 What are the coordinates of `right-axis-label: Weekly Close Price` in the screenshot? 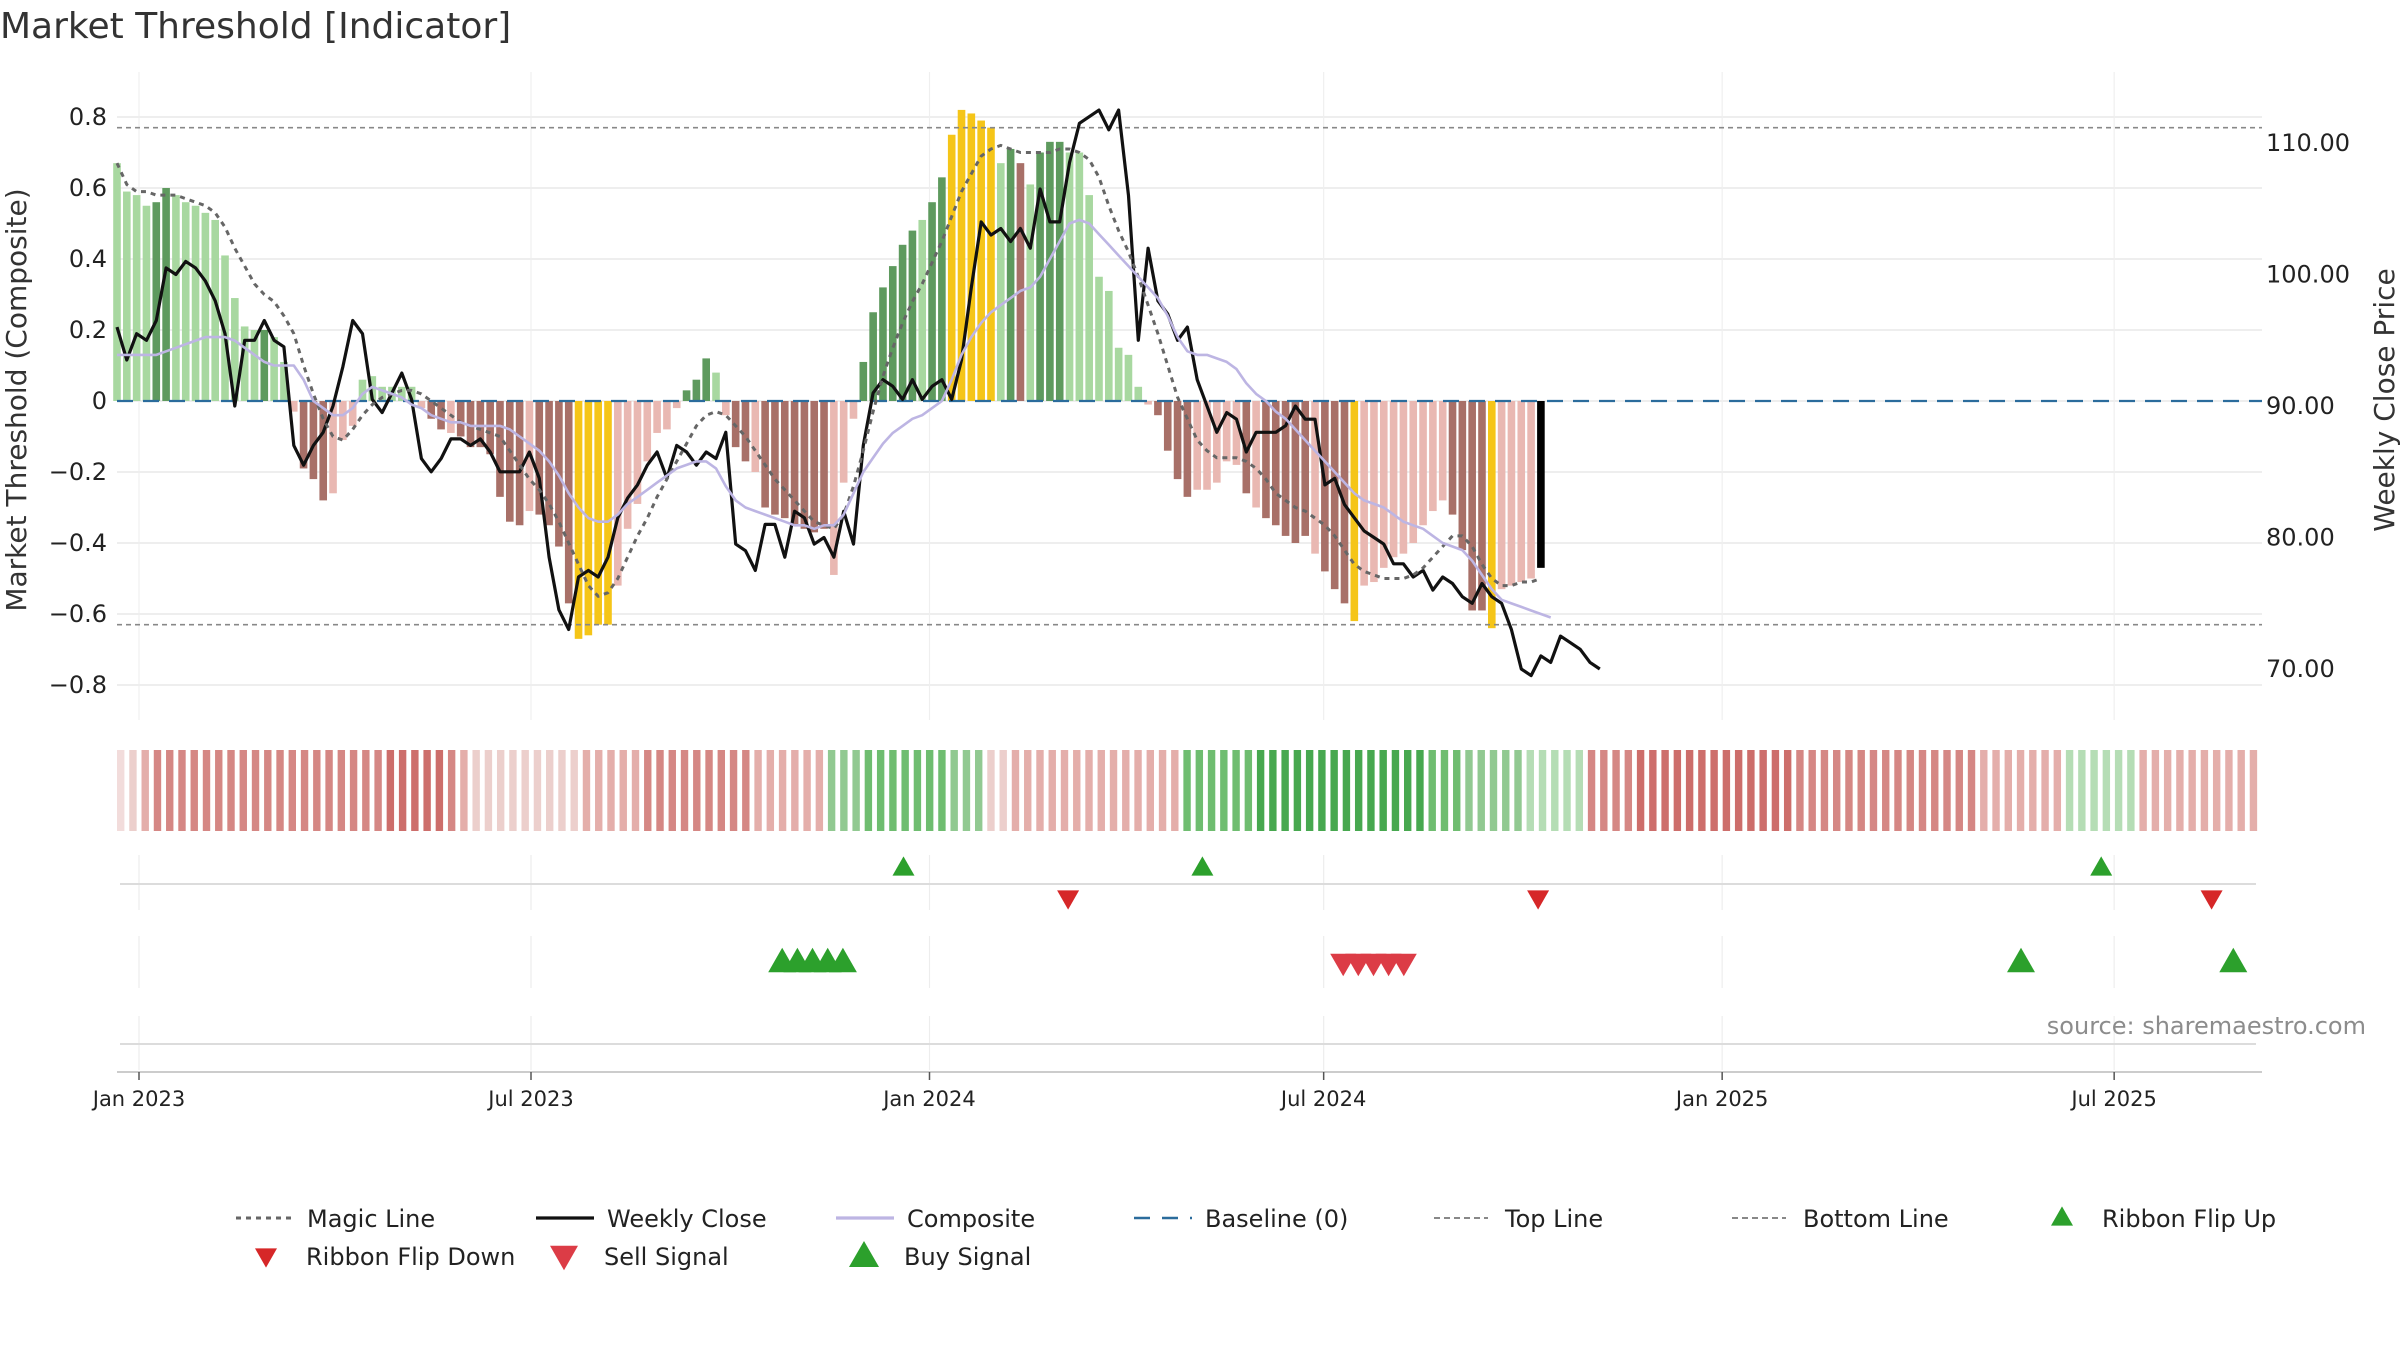 It's located at (2384, 399).